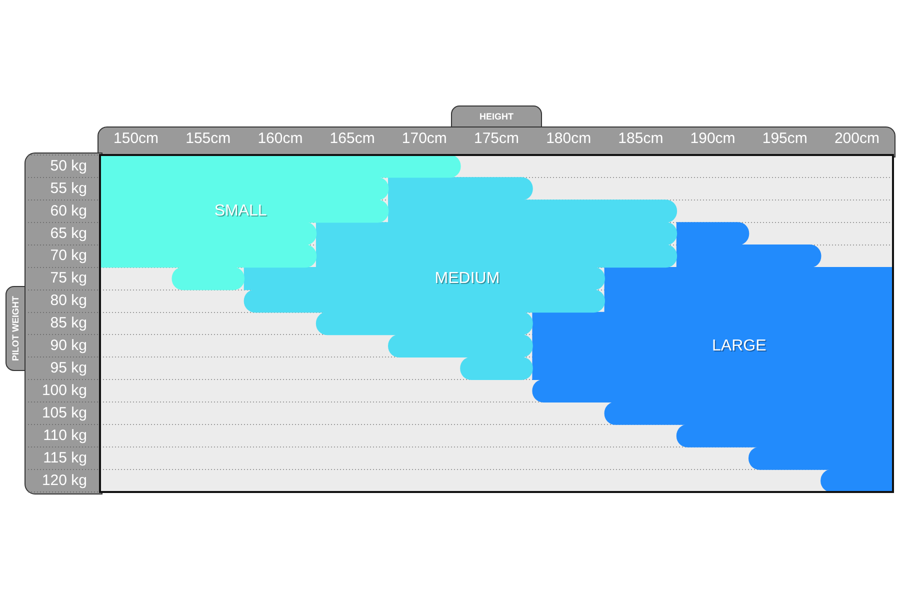 Image resolution: width=900 pixels, height=600 pixels. What do you see at coordinates (15, 328) in the screenshot?
I see `y-axis-title: PILOT WEIGHT` at bounding box center [15, 328].